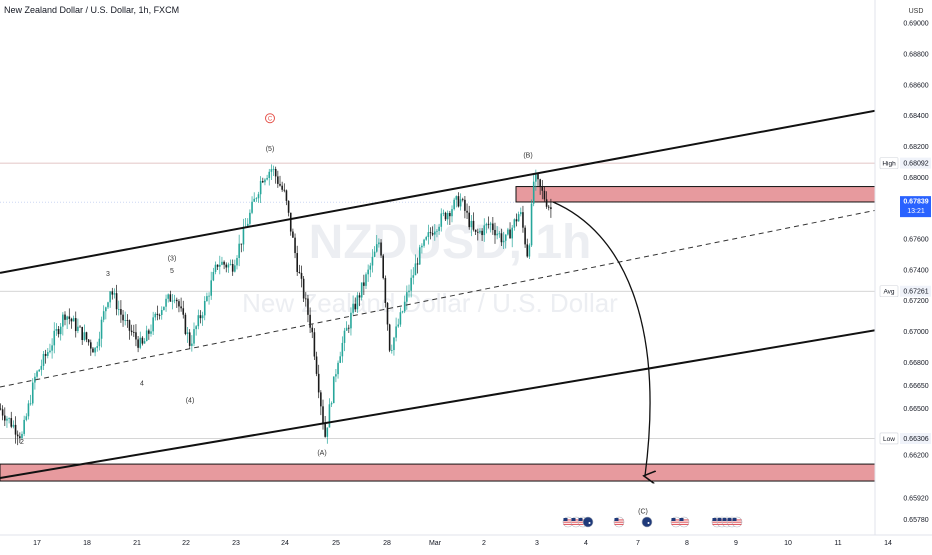  I want to click on wave-label: 2, so click(22, 442).